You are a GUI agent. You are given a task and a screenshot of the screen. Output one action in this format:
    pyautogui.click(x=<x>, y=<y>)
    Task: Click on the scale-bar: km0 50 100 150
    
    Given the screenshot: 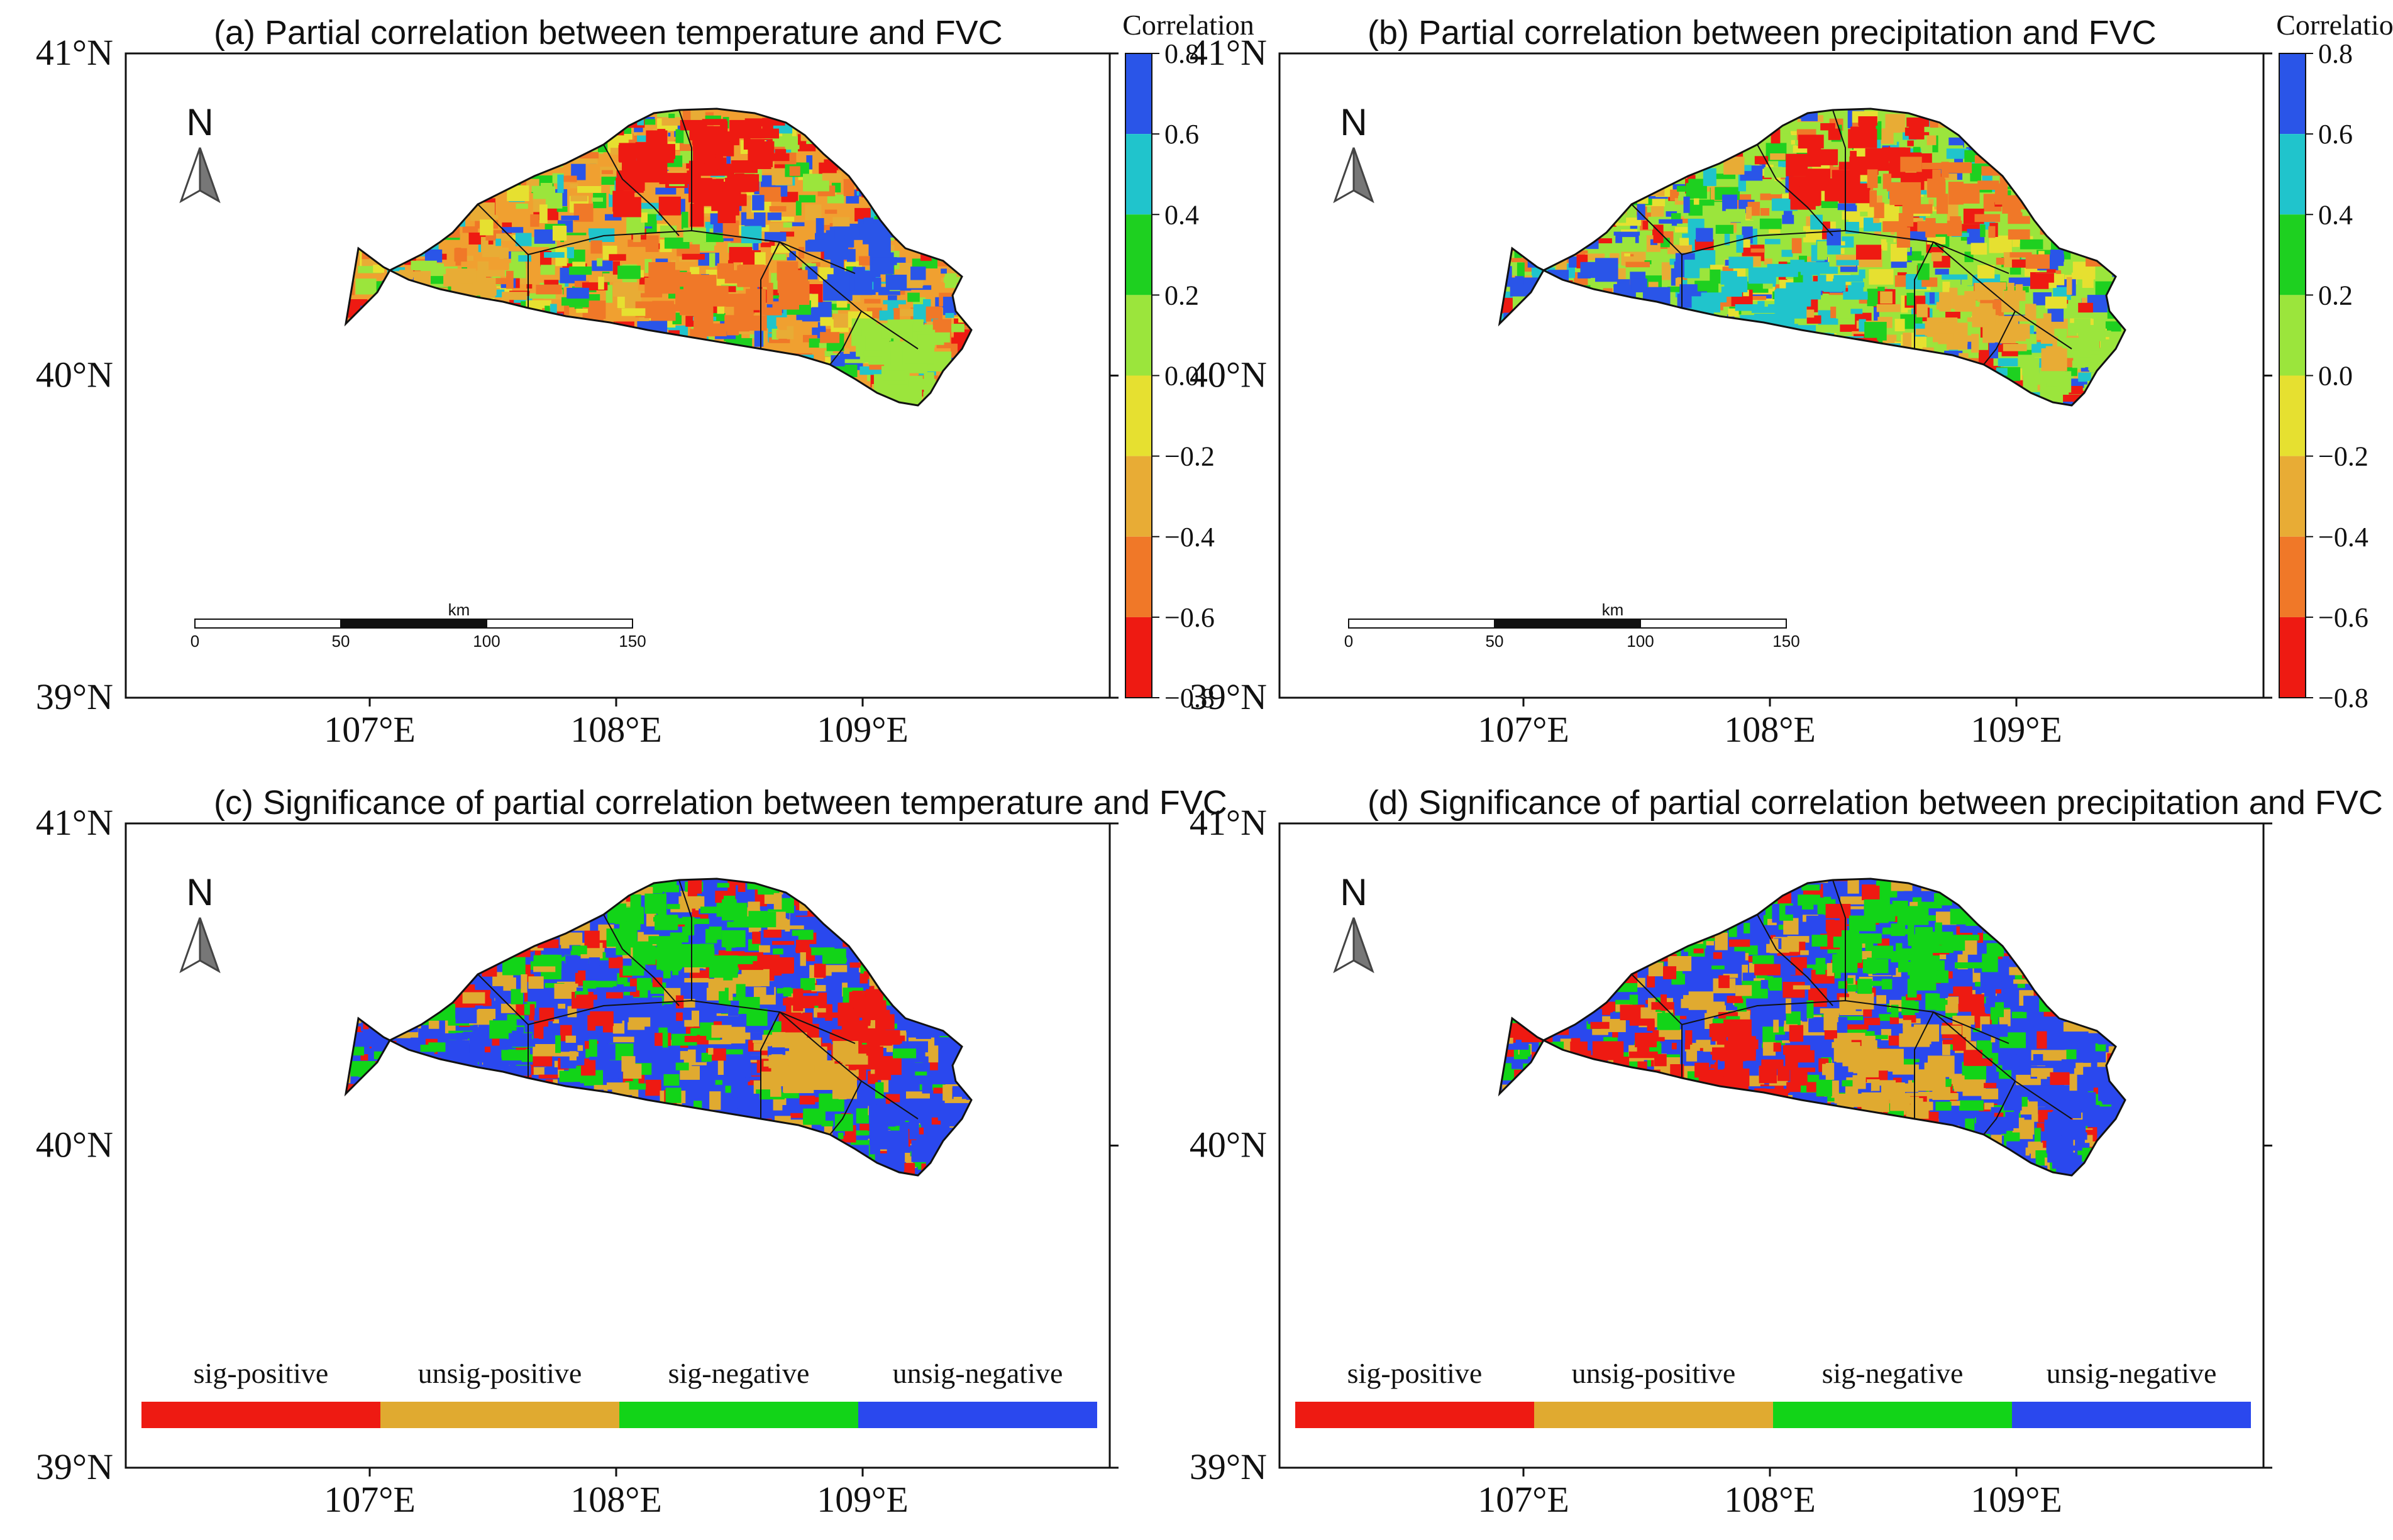 What is the action you would take?
    pyautogui.click(x=1572, y=625)
    